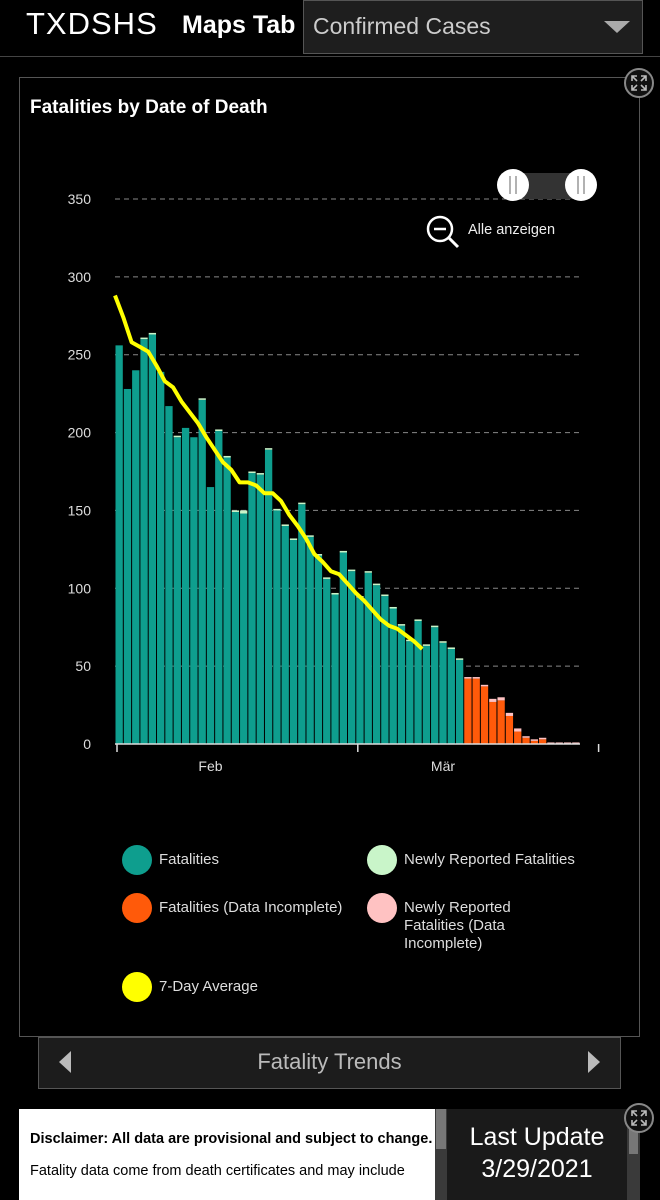  Describe the element at coordinates (441, 1154) in the screenshot. I see `disclaimer-scrollbar` at that location.